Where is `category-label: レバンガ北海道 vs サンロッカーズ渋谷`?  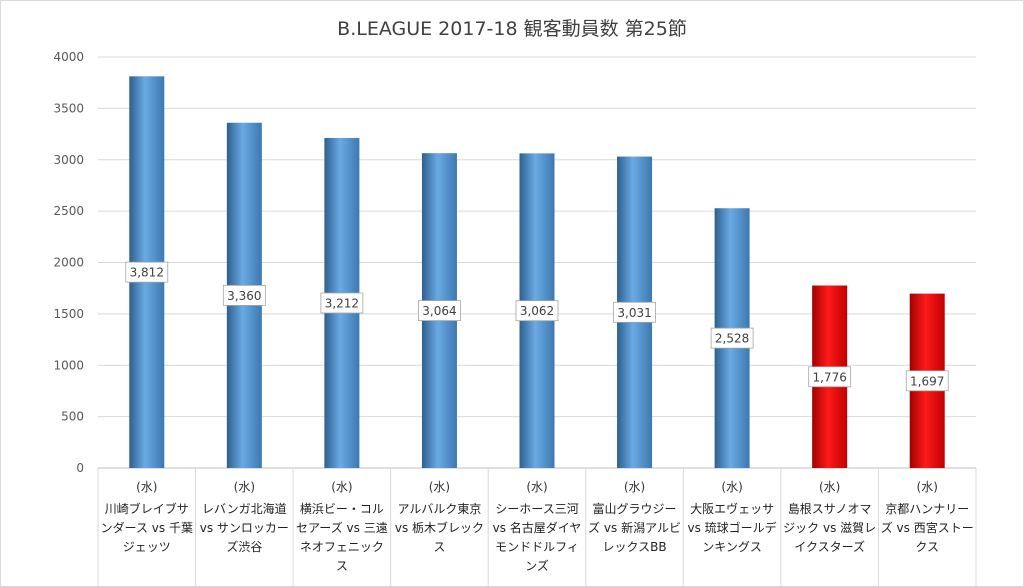
category-label: レバンガ北海道 vs サンロッカーズ渋谷 is located at coordinates (244, 528).